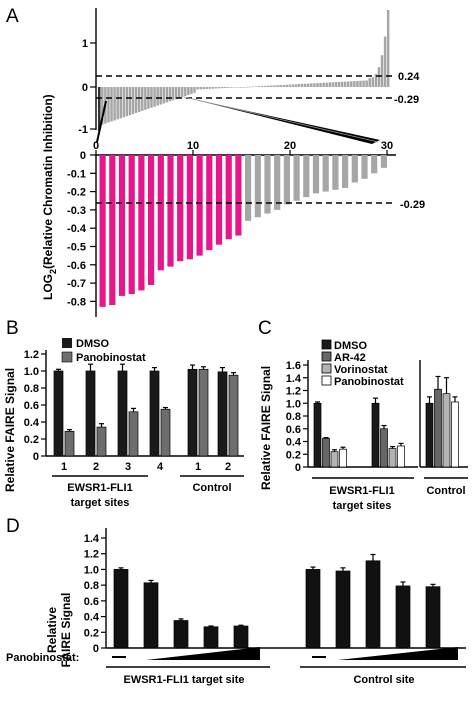 This screenshot has width=474, height=703. I want to click on panel-a-bottom-xtick-label: 0, so click(96, 146).